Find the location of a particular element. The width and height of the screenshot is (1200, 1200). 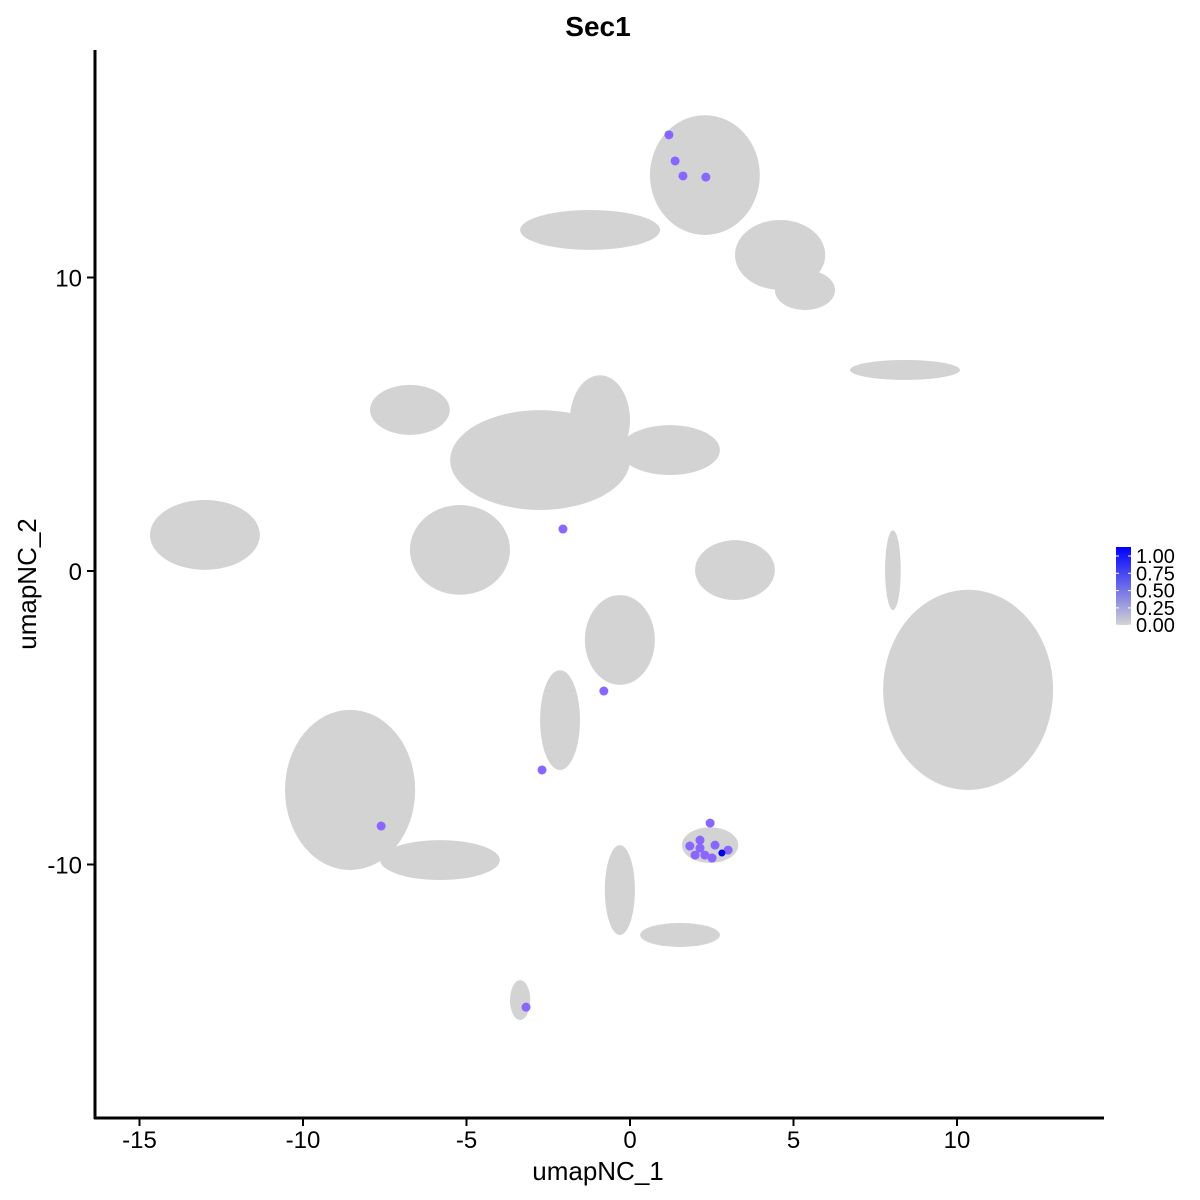

legend-label: 0.25 is located at coordinates (1155, 609).